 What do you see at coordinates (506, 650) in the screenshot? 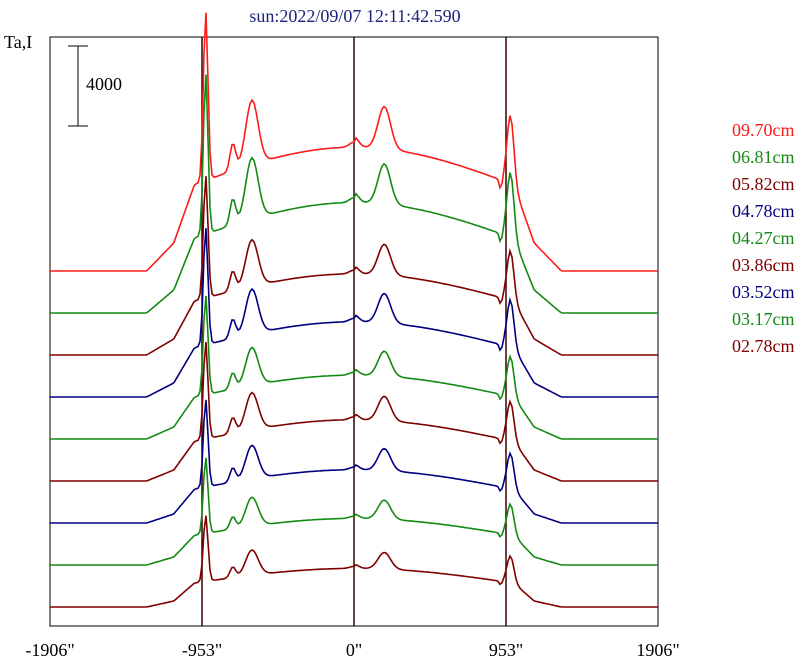
I see `x-tick-label: 953"` at bounding box center [506, 650].